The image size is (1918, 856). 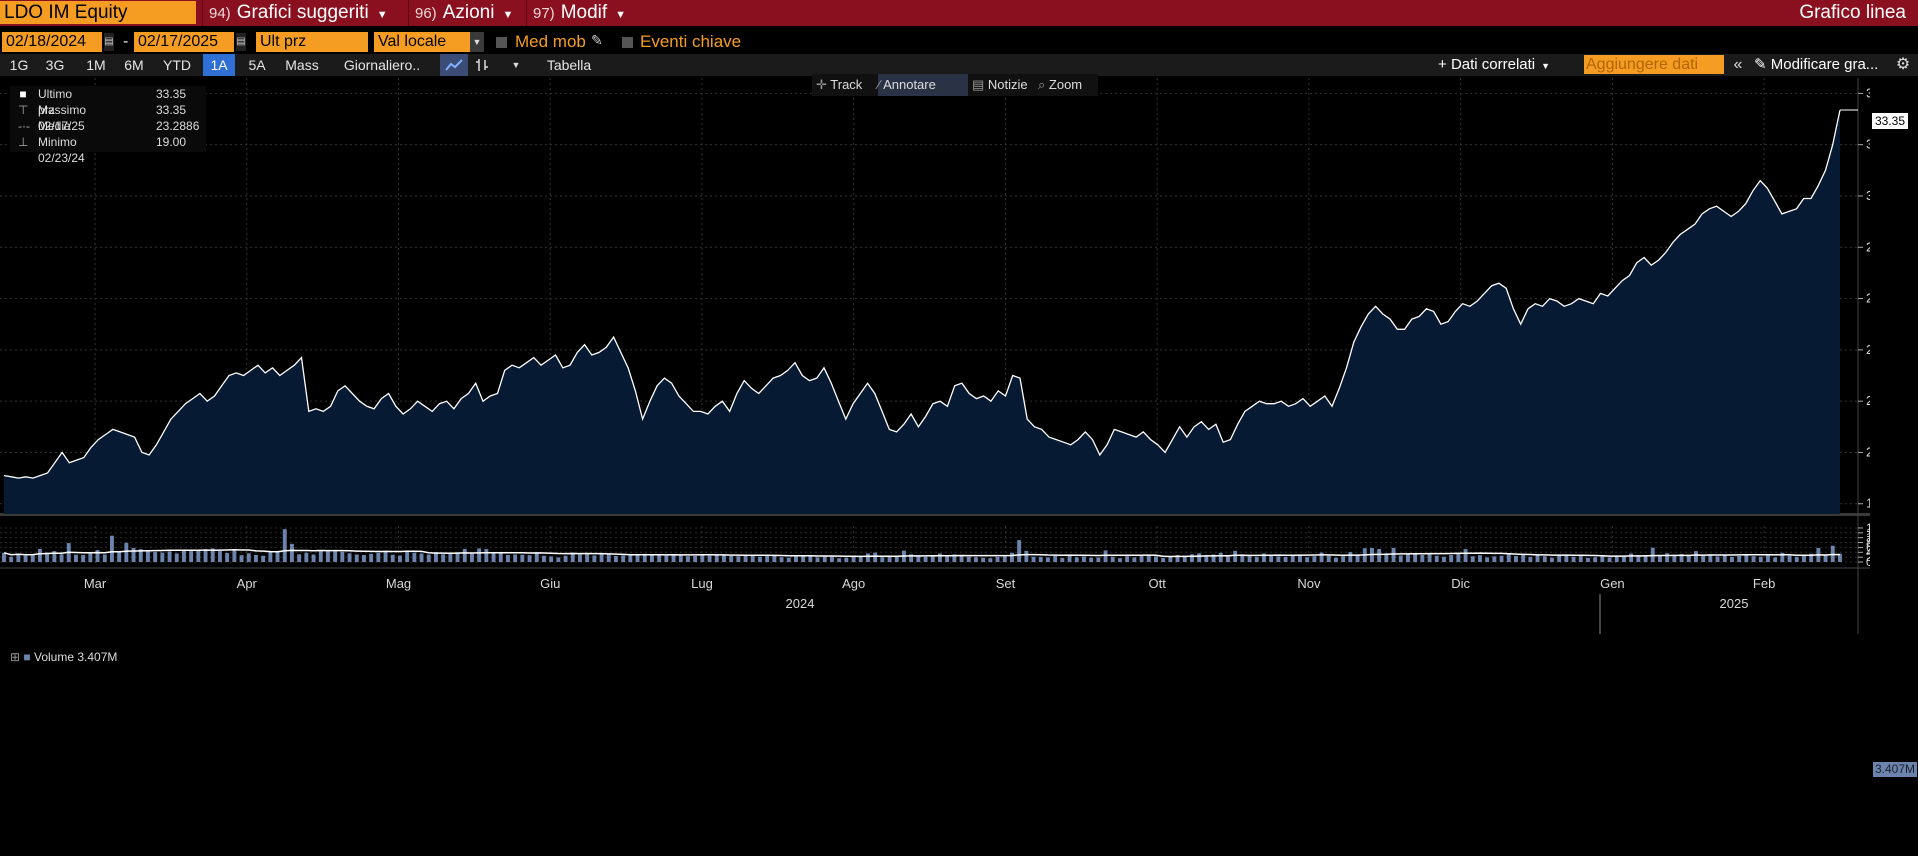 I want to click on x-axis-month-label: Ago, so click(x=853, y=583).